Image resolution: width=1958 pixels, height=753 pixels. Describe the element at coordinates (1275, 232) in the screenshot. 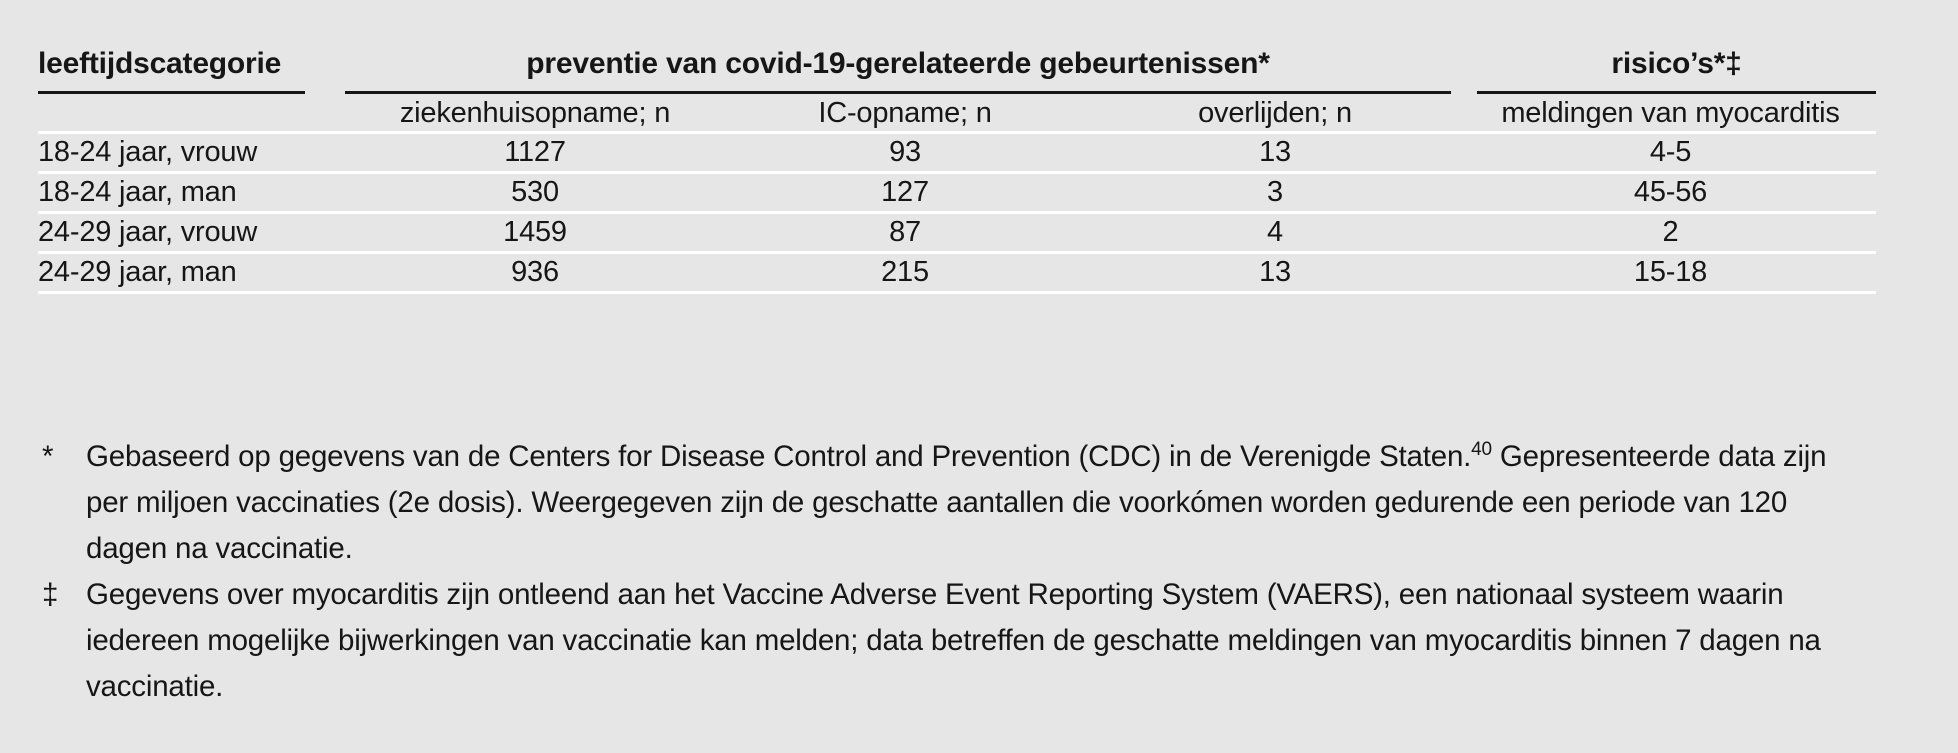

I see `death-value: 4` at that location.